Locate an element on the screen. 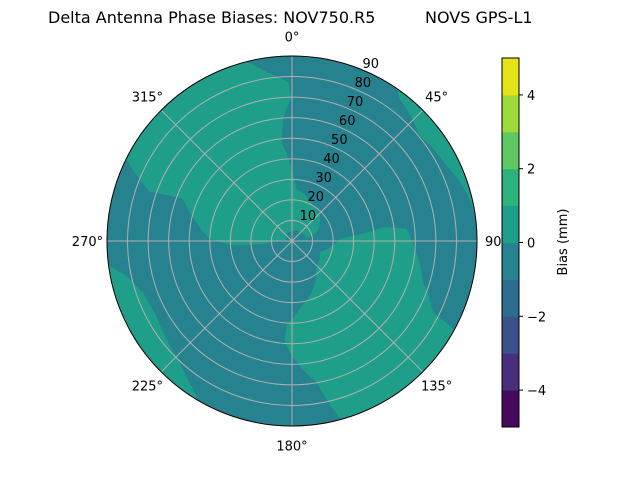 This screenshot has height=484, width=640. colorbar-tick-label: −2 is located at coordinates (536, 317).